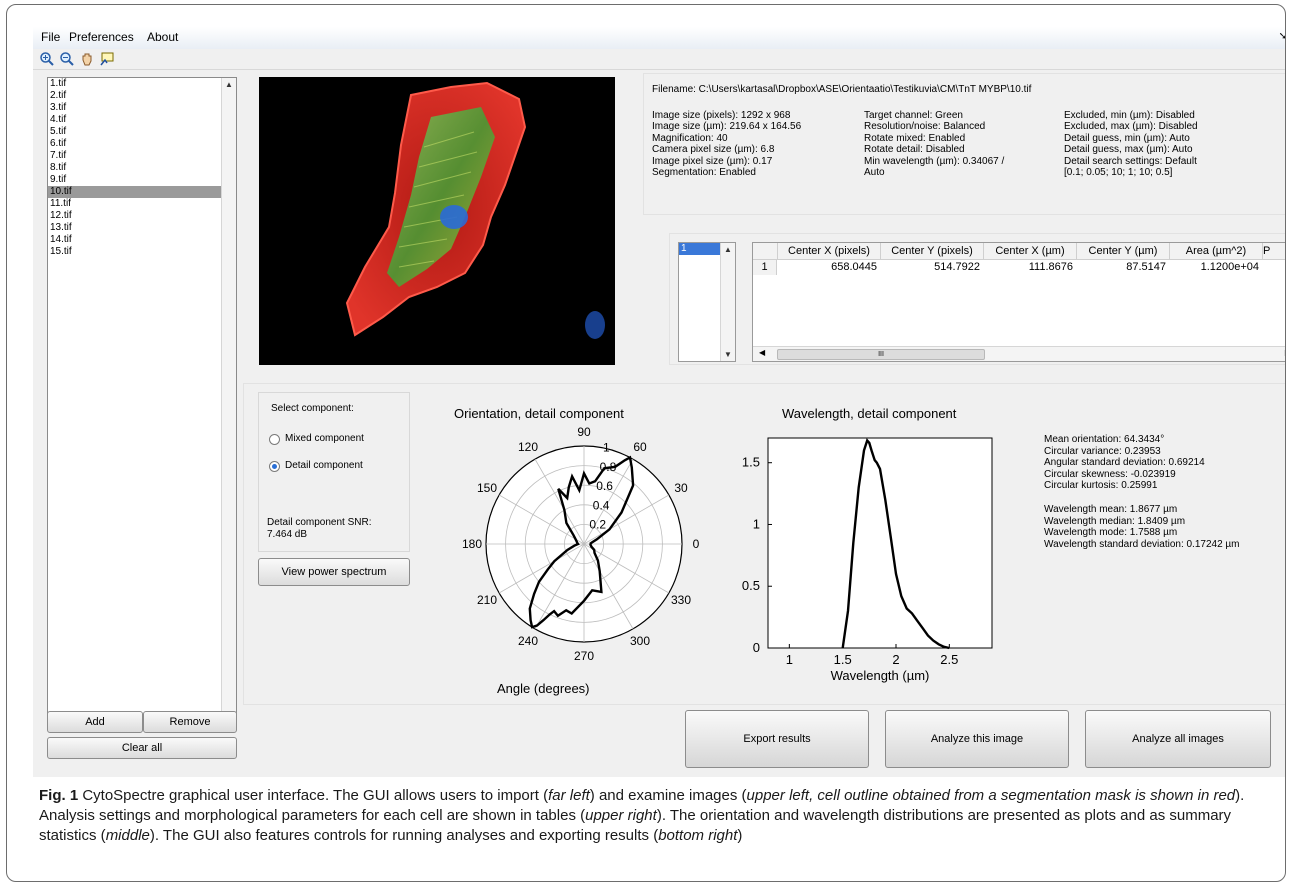  What do you see at coordinates (487, 600) in the screenshot?
I see `angle-tick-label: 210` at bounding box center [487, 600].